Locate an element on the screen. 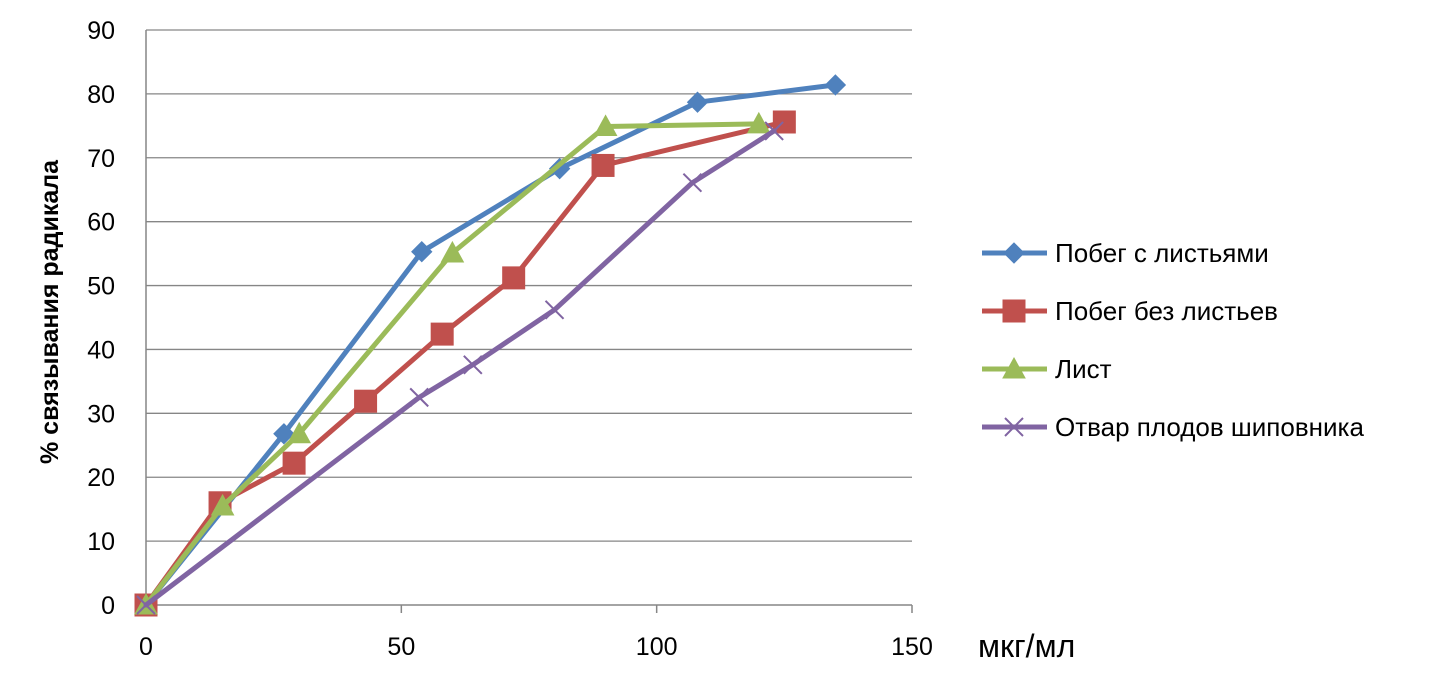 Image resolution: width=1433 pixels, height=688 pixels. legend-label: Побег без листьев is located at coordinates (1166, 311).